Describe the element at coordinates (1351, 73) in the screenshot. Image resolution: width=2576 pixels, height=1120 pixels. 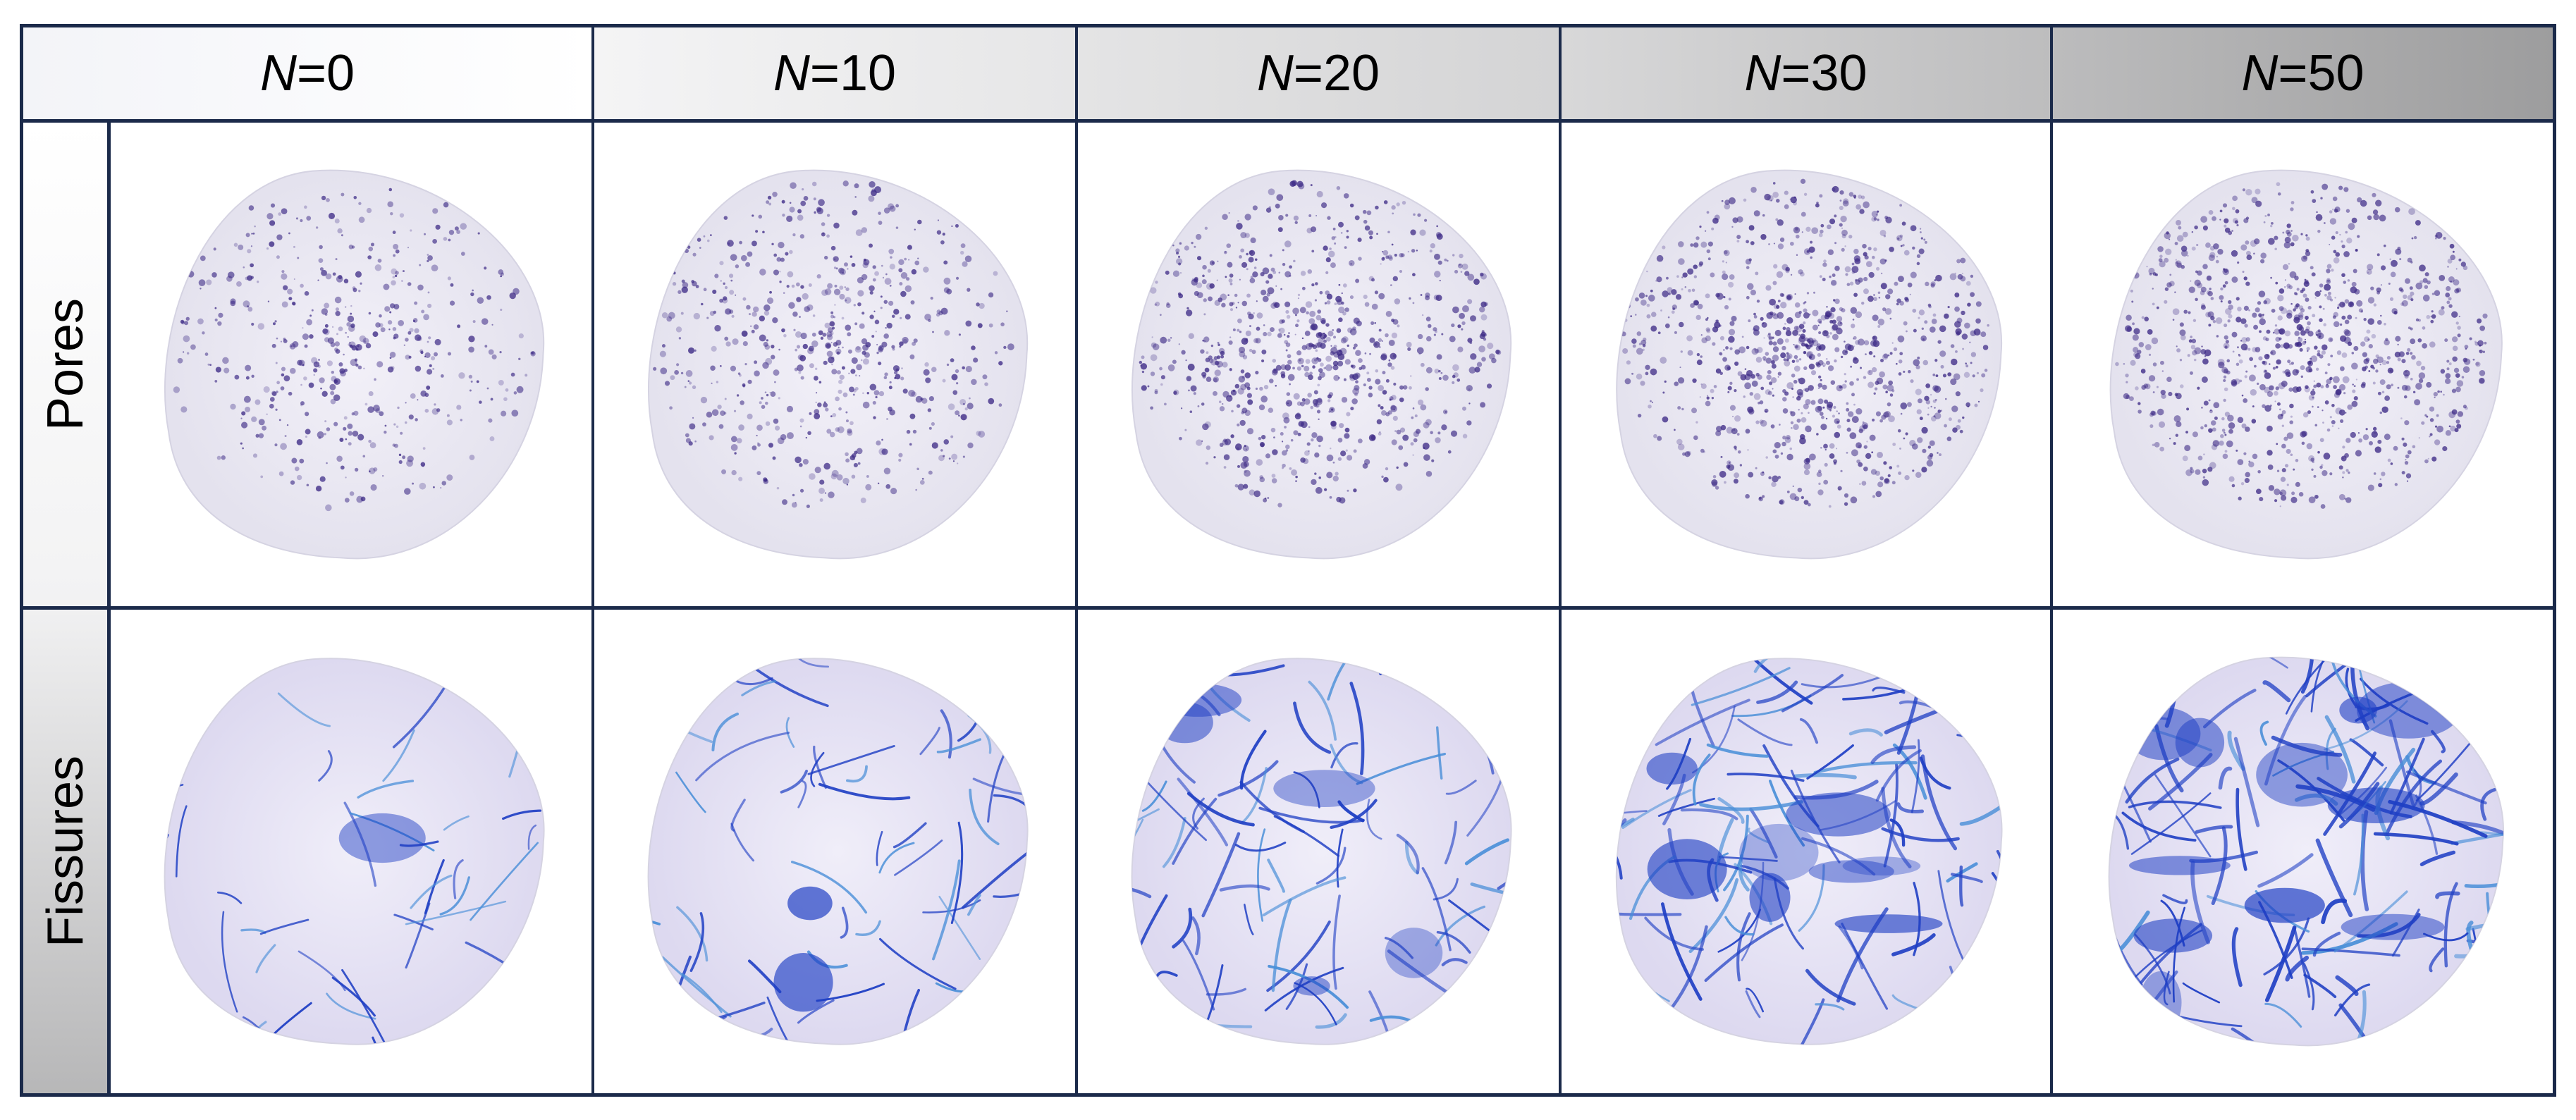
I see `column-header-value: 20` at that location.